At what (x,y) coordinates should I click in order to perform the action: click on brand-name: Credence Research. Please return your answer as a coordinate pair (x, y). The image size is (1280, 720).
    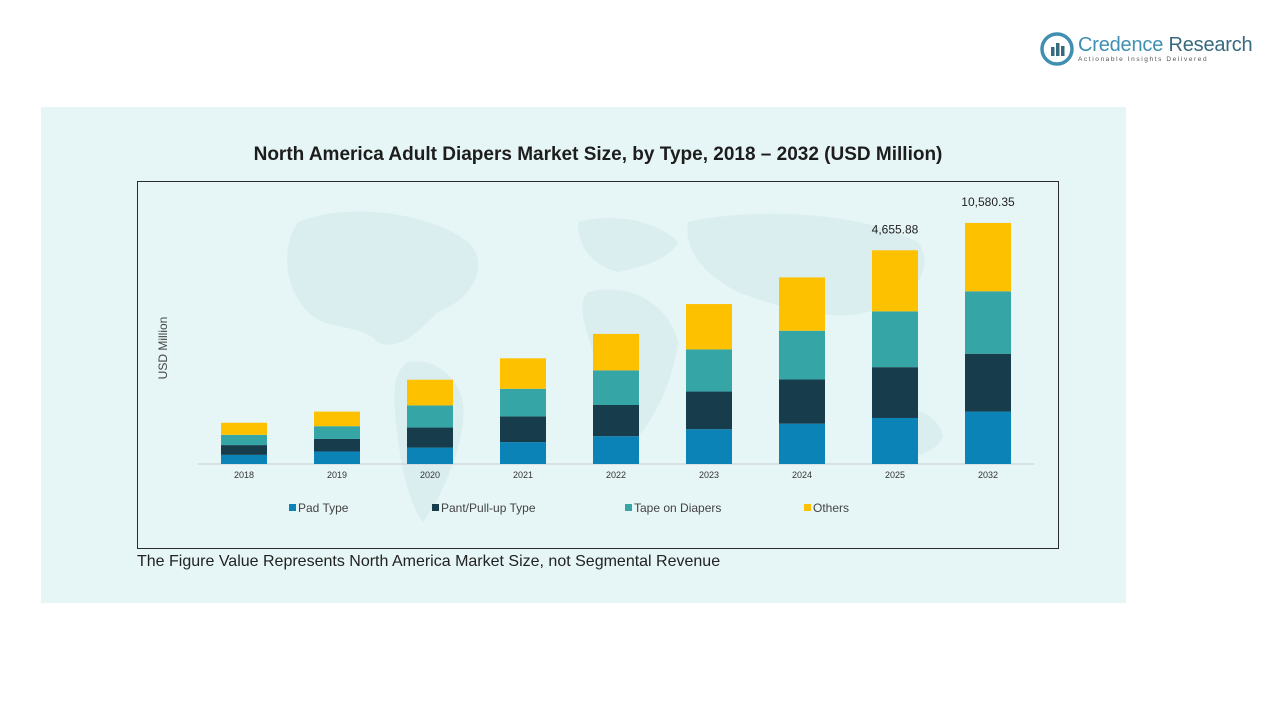
    Looking at the image, I should click on (1165, 45).